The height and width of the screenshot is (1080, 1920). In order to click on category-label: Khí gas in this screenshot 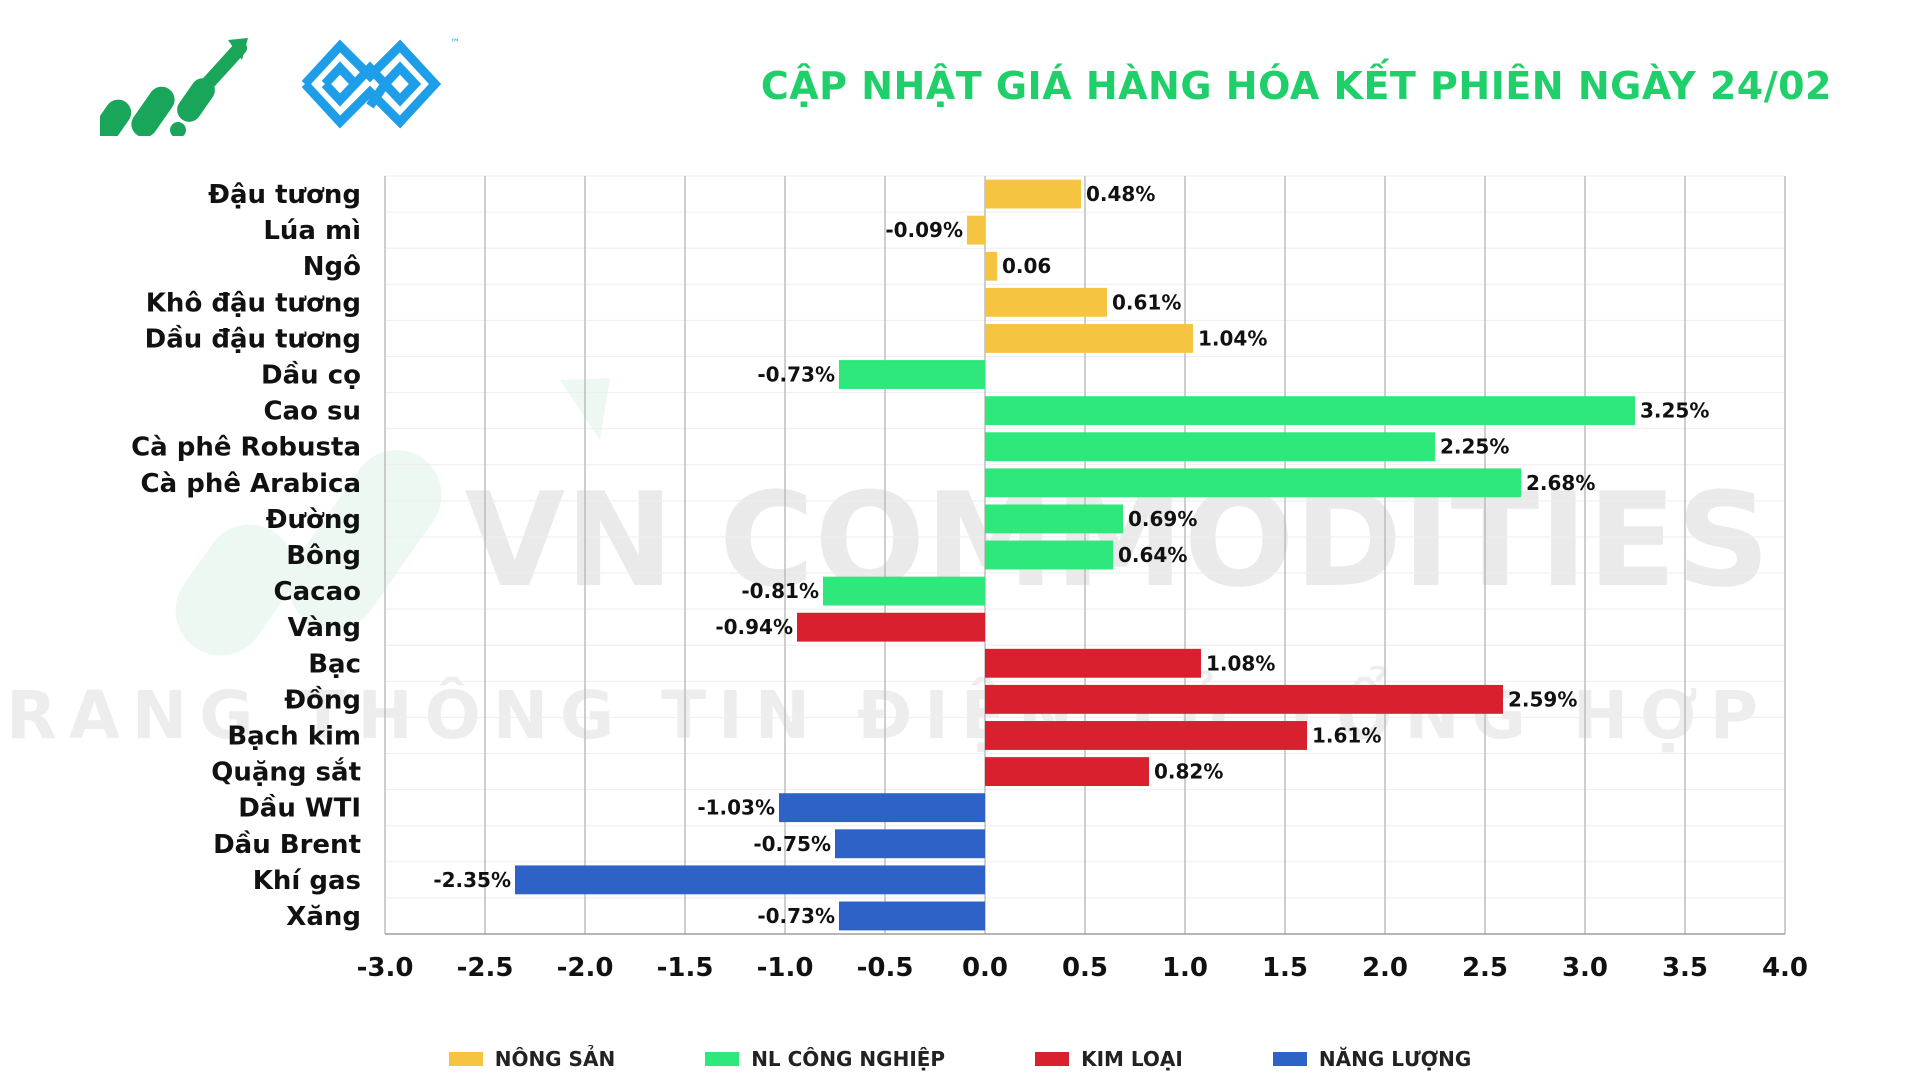, I will do `click(307, 881)`.